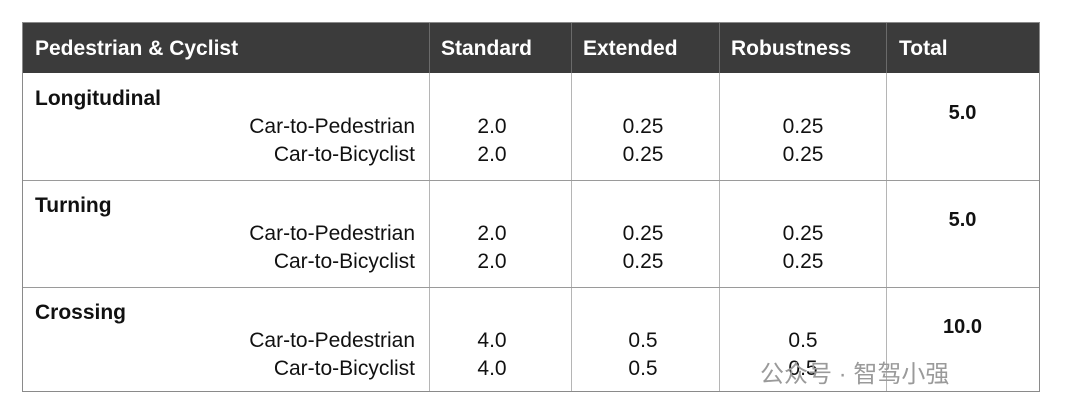 The height and width of the screenshot is (412, 1080). What do you see at coordinates (923, 48) in the screenshot?
I see `header-cell: Total` at bounding box center [923, 48].